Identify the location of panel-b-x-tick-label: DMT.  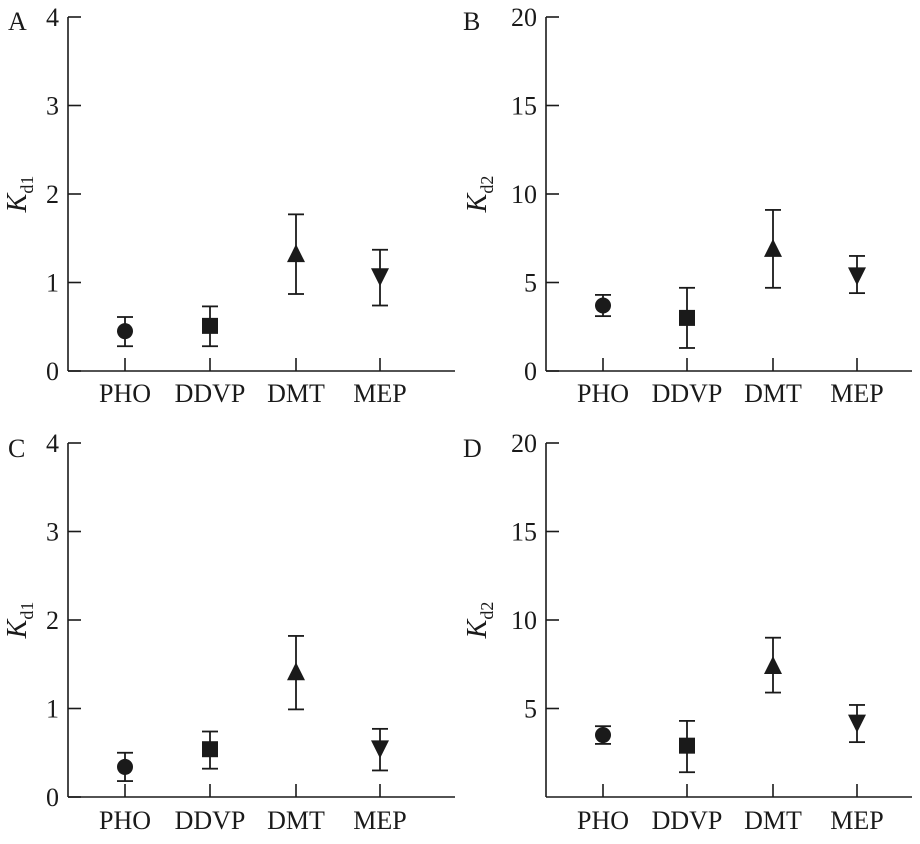
(773, 393).